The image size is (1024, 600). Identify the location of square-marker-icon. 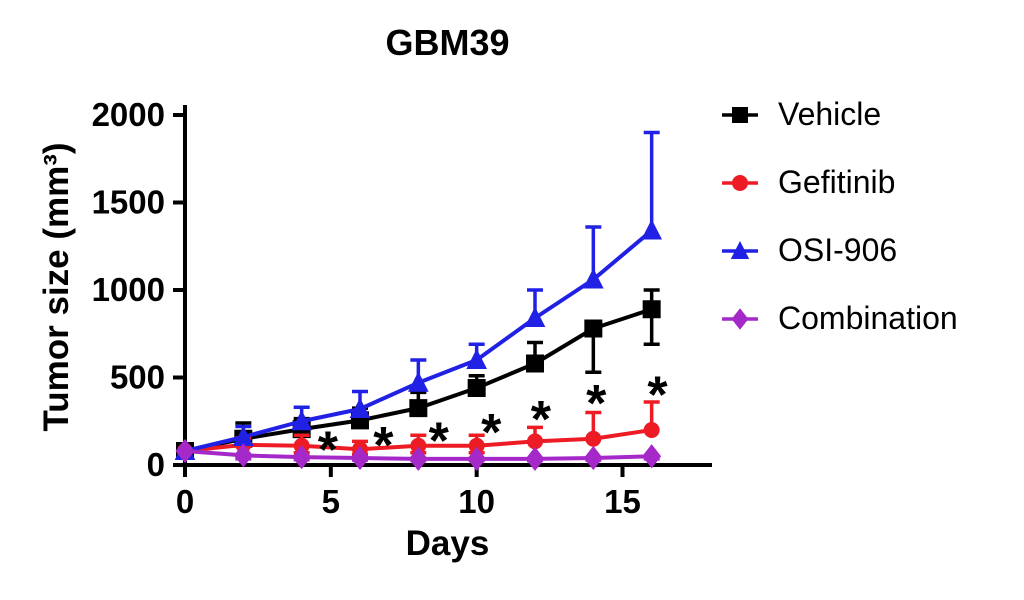
(740, 114).